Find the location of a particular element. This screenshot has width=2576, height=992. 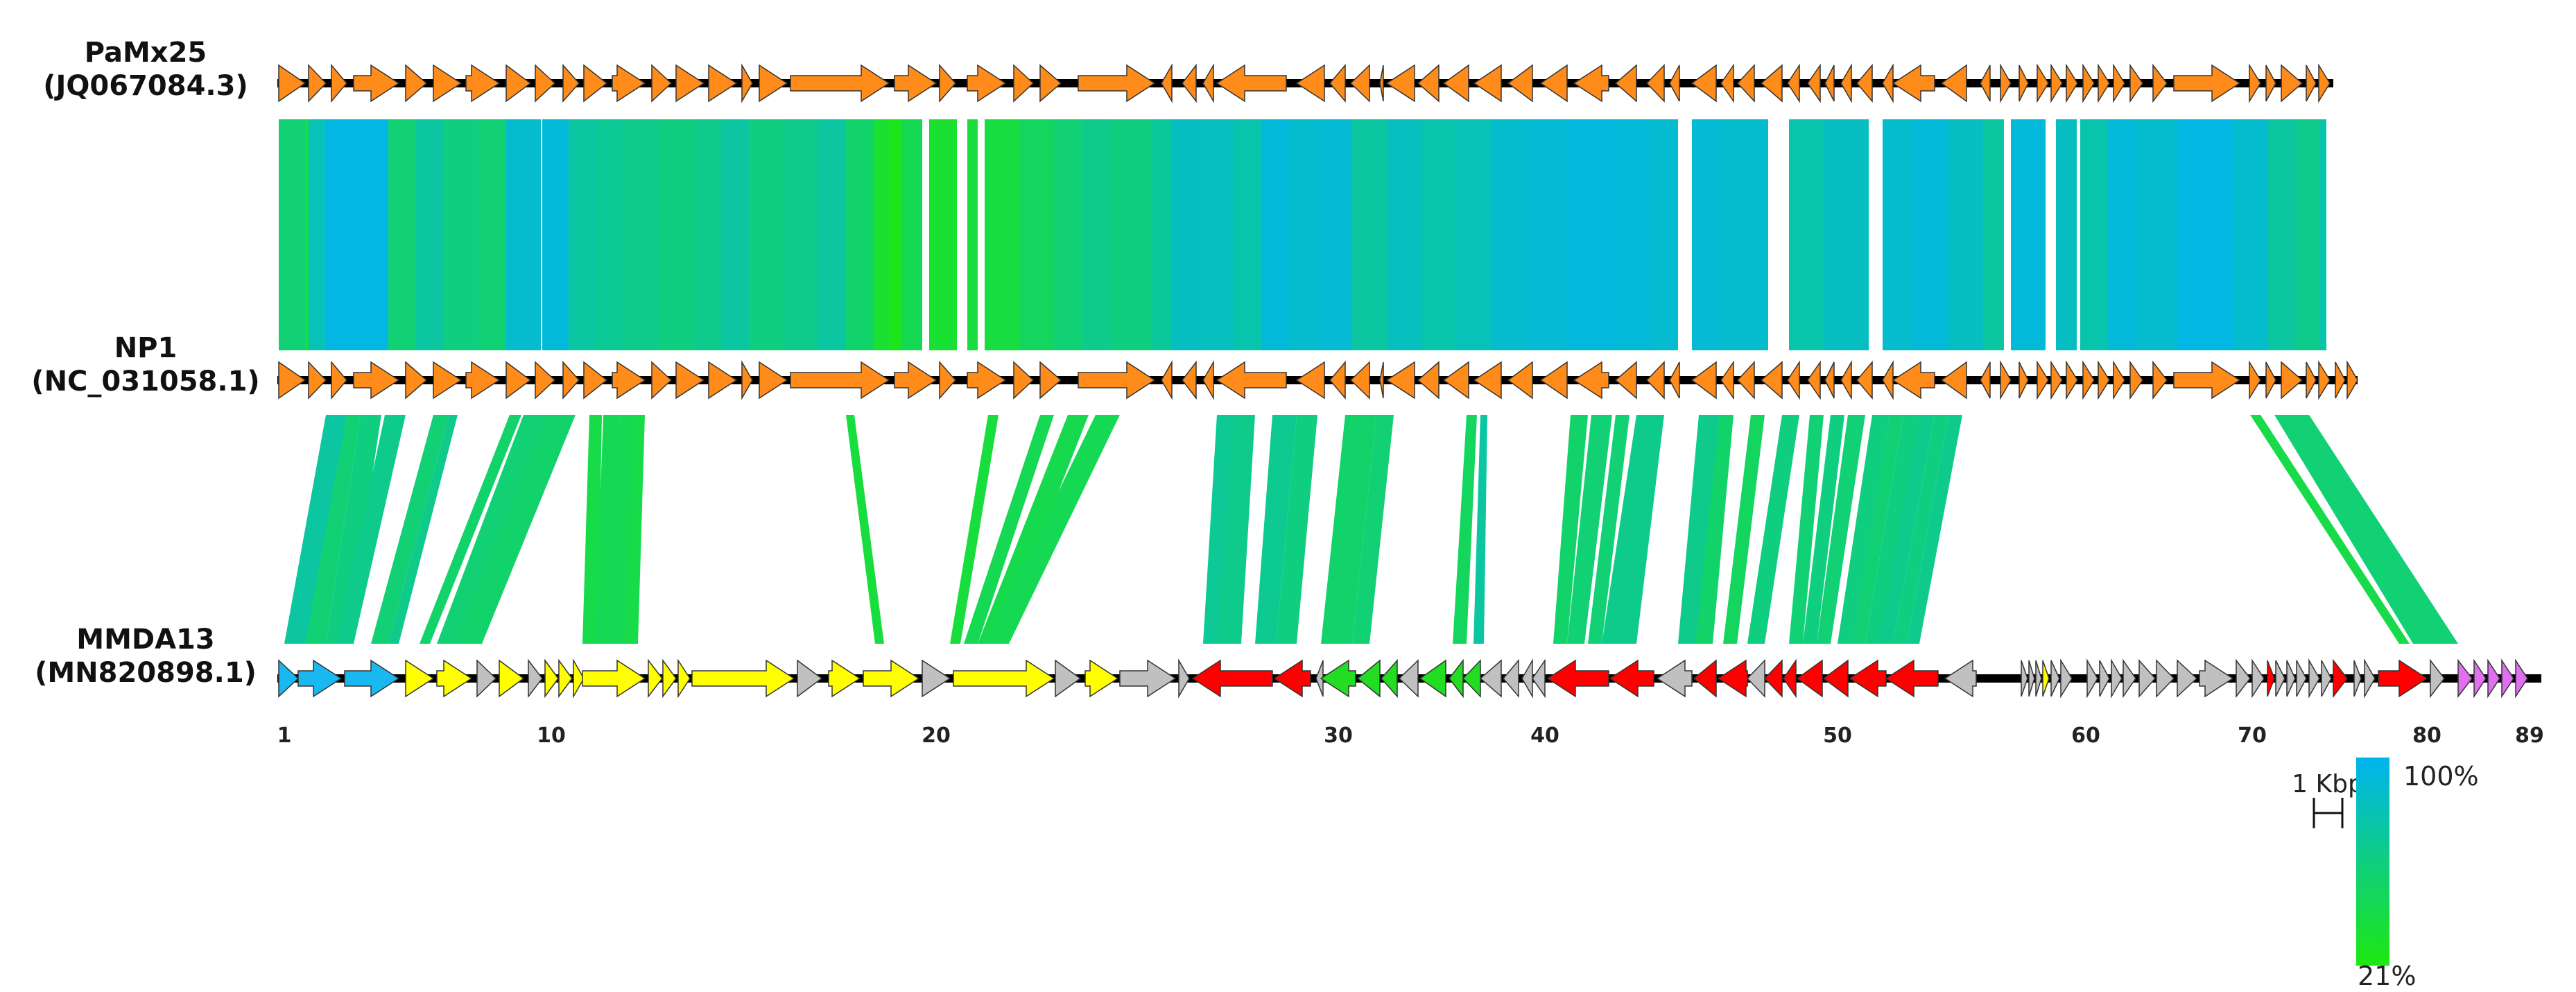

gene-number-axis: 1 10 20 30 40 50 60 70 80 89 is located at coordinates (1410, 736).